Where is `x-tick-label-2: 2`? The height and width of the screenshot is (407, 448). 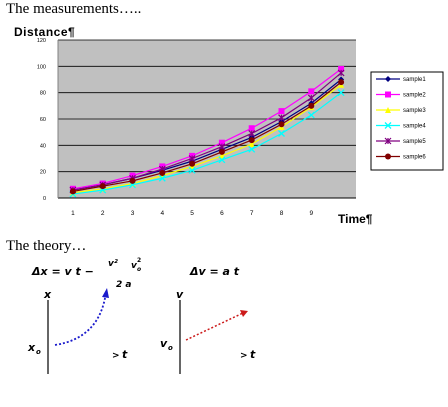
x-tick-label-2: 2 is located at coordinates (103, 213).